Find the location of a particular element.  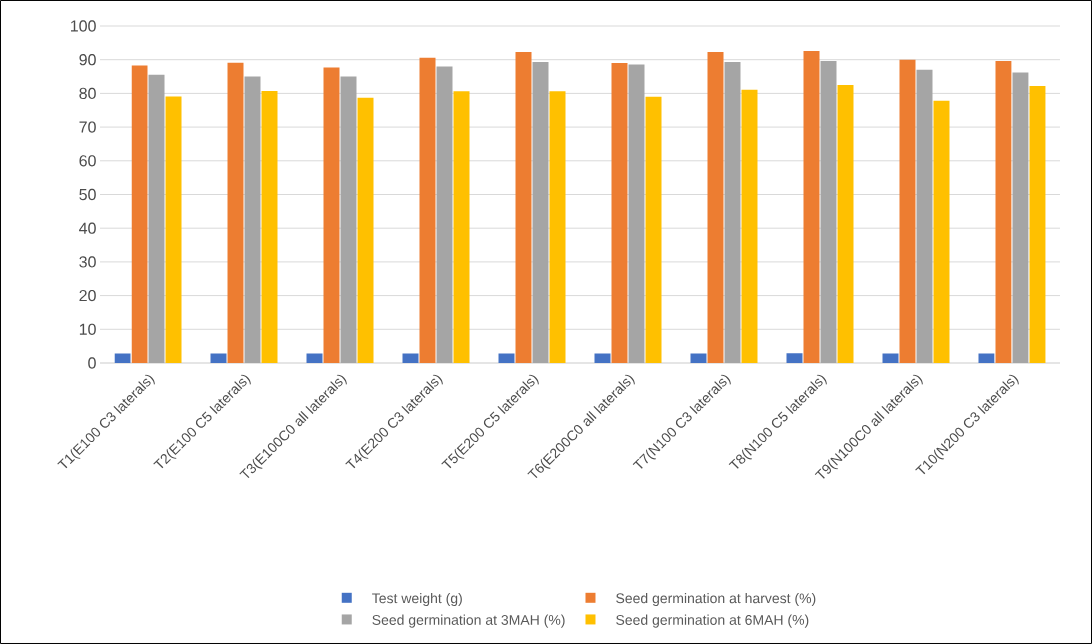

legend-label: Seed germination at harvest (%) is located at coordinates (716, 599).